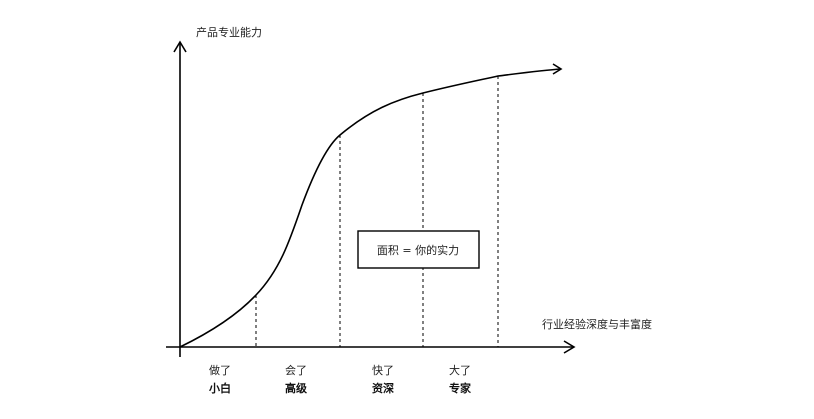 The image size is (814, 419). I want to click on stage-3-top: 快了, so click(383, 370).